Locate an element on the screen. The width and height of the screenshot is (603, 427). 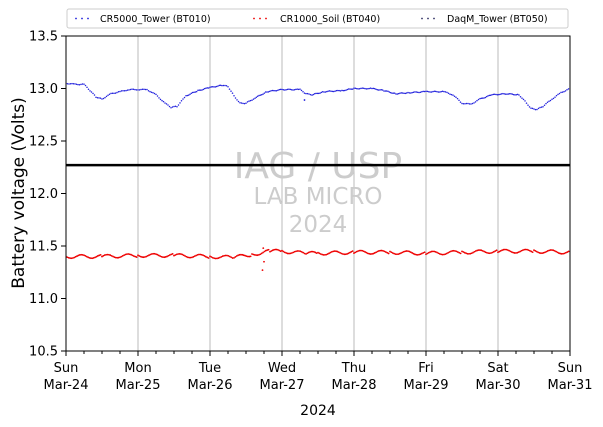
legend-label-cr5000: CR5000_Tower (BT010) is located at coordinates (155, 19).